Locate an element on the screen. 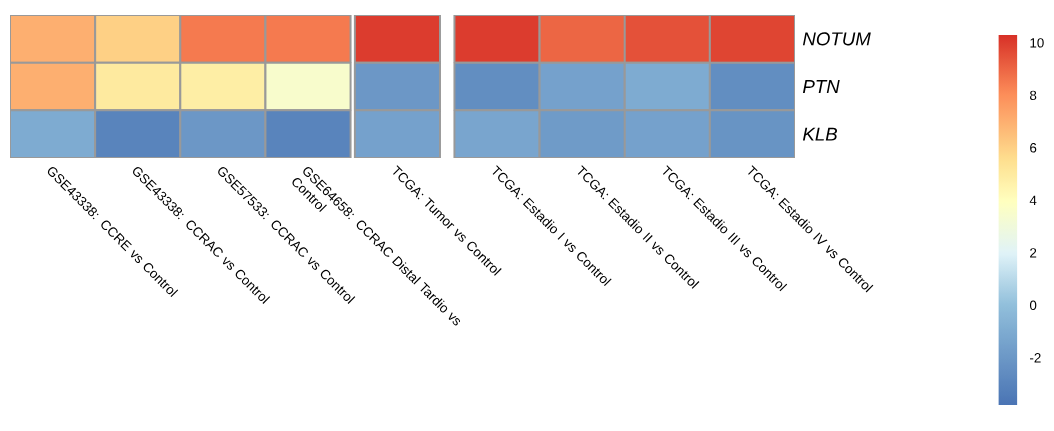 The width and height of the screenshot is (1054, 431). y-tick-label: KLB is located at coordinates (820, 134).